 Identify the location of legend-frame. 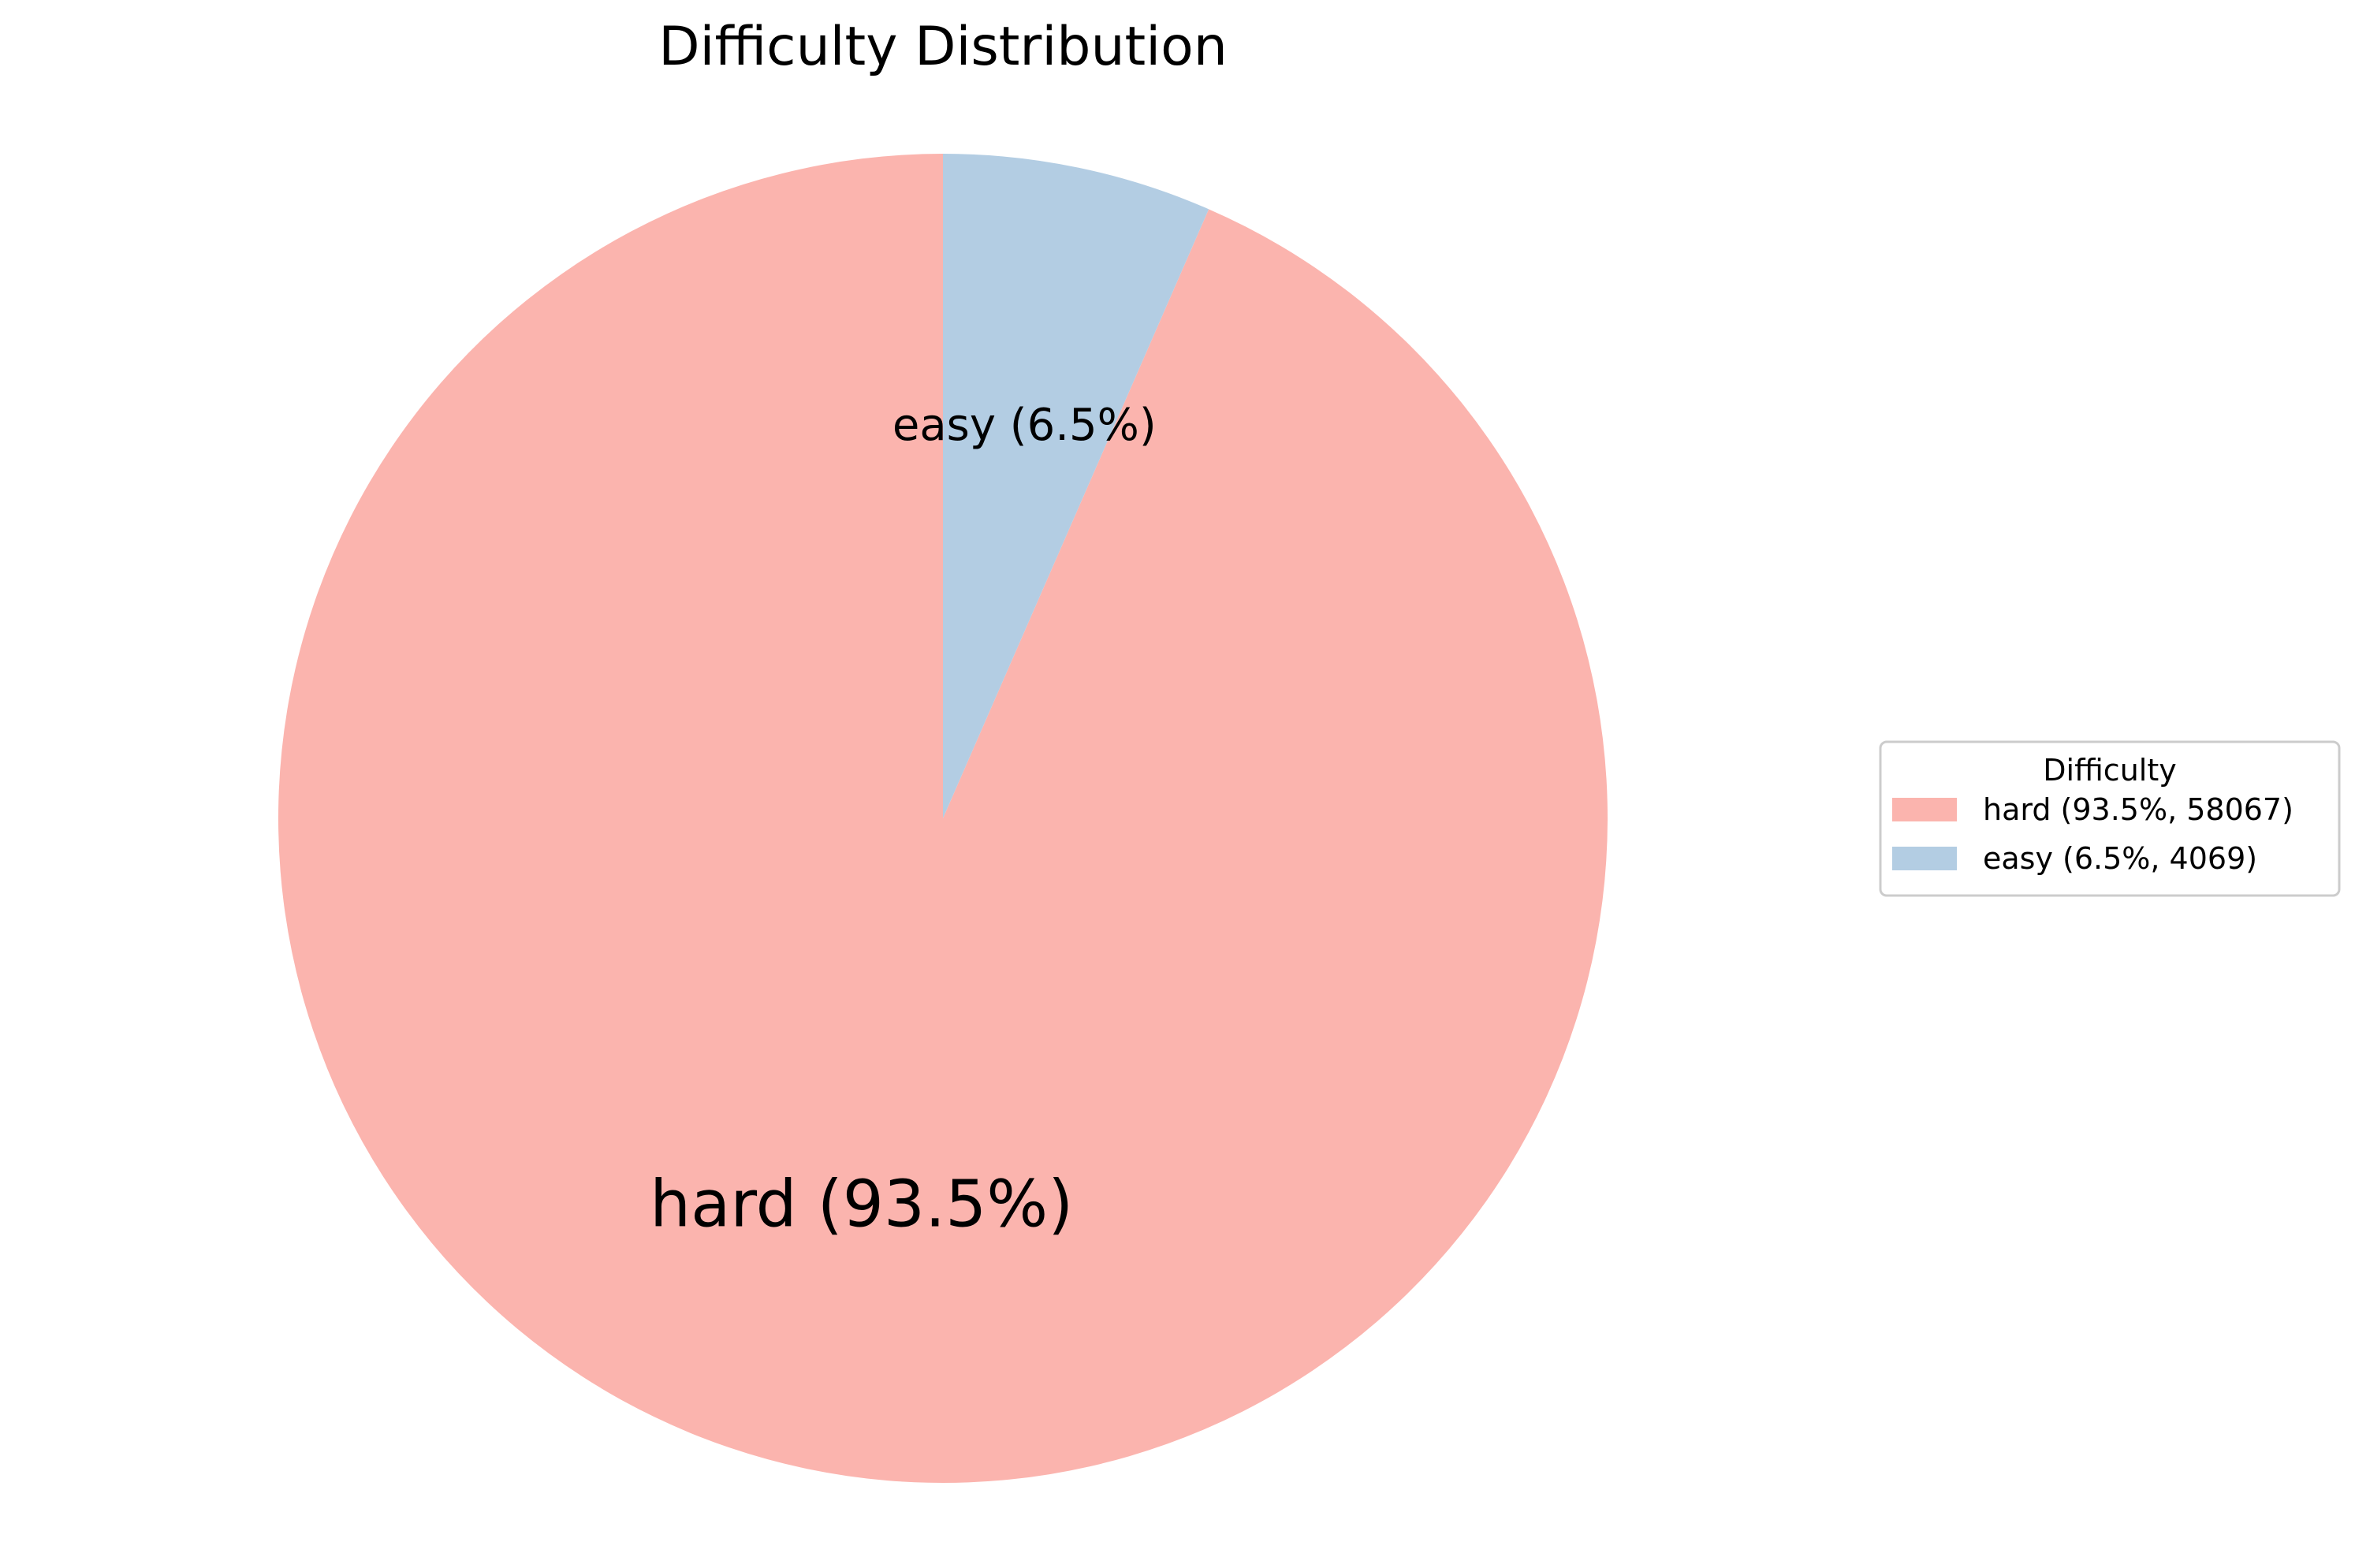
(2110, 818).